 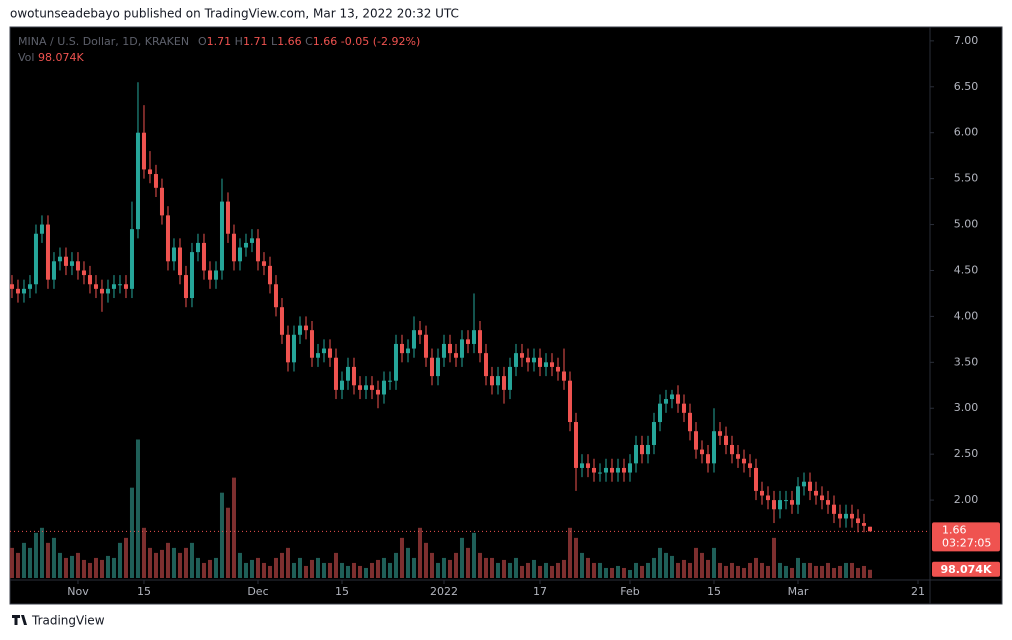 What do you see at coordinates (966, 407) in the screenshot?
I see `y-tick-label: 3.00` at bounding box center [966, 407].